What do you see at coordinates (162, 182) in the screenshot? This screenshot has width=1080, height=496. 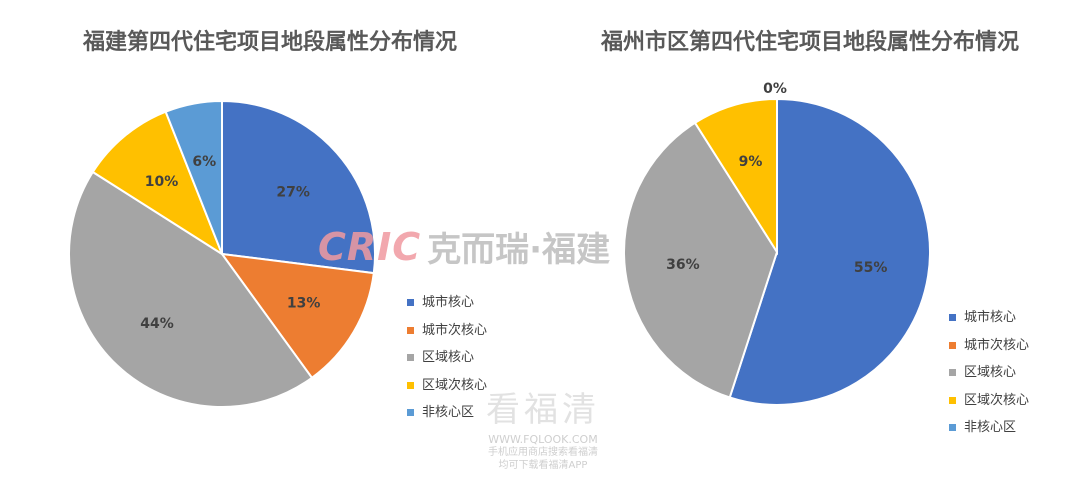 I see `data-label: 10%` at bounding box center [162, 182].